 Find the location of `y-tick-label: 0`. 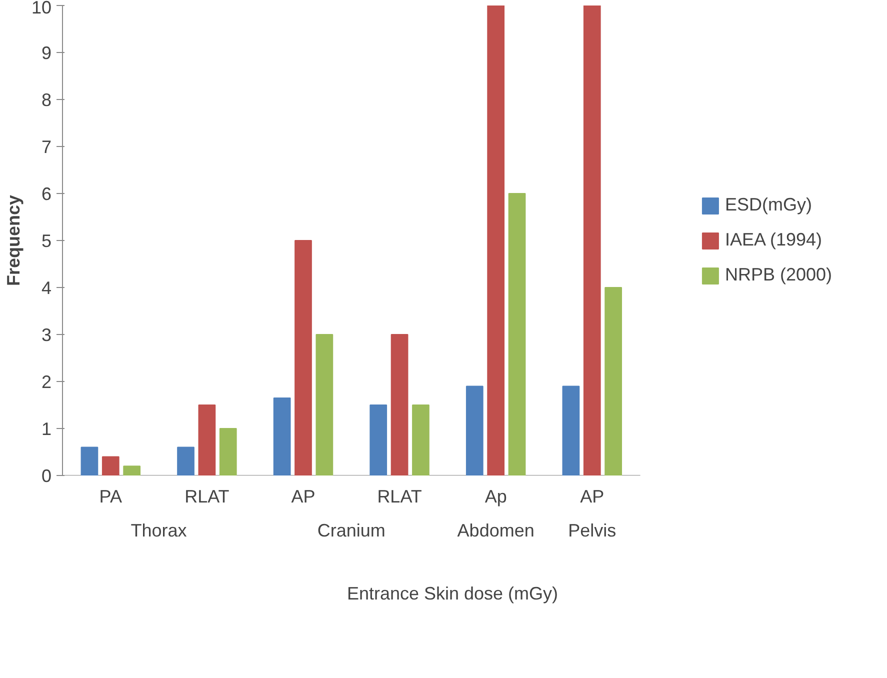

y-tick-label: 0 is located at coordinates (46, 476).